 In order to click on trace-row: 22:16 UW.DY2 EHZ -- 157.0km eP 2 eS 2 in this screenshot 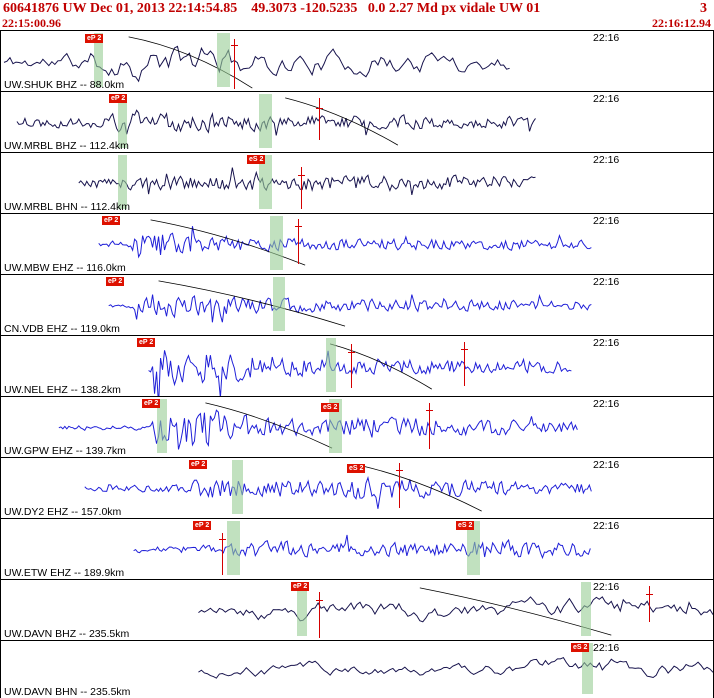, I will do `click(357, 487)`.